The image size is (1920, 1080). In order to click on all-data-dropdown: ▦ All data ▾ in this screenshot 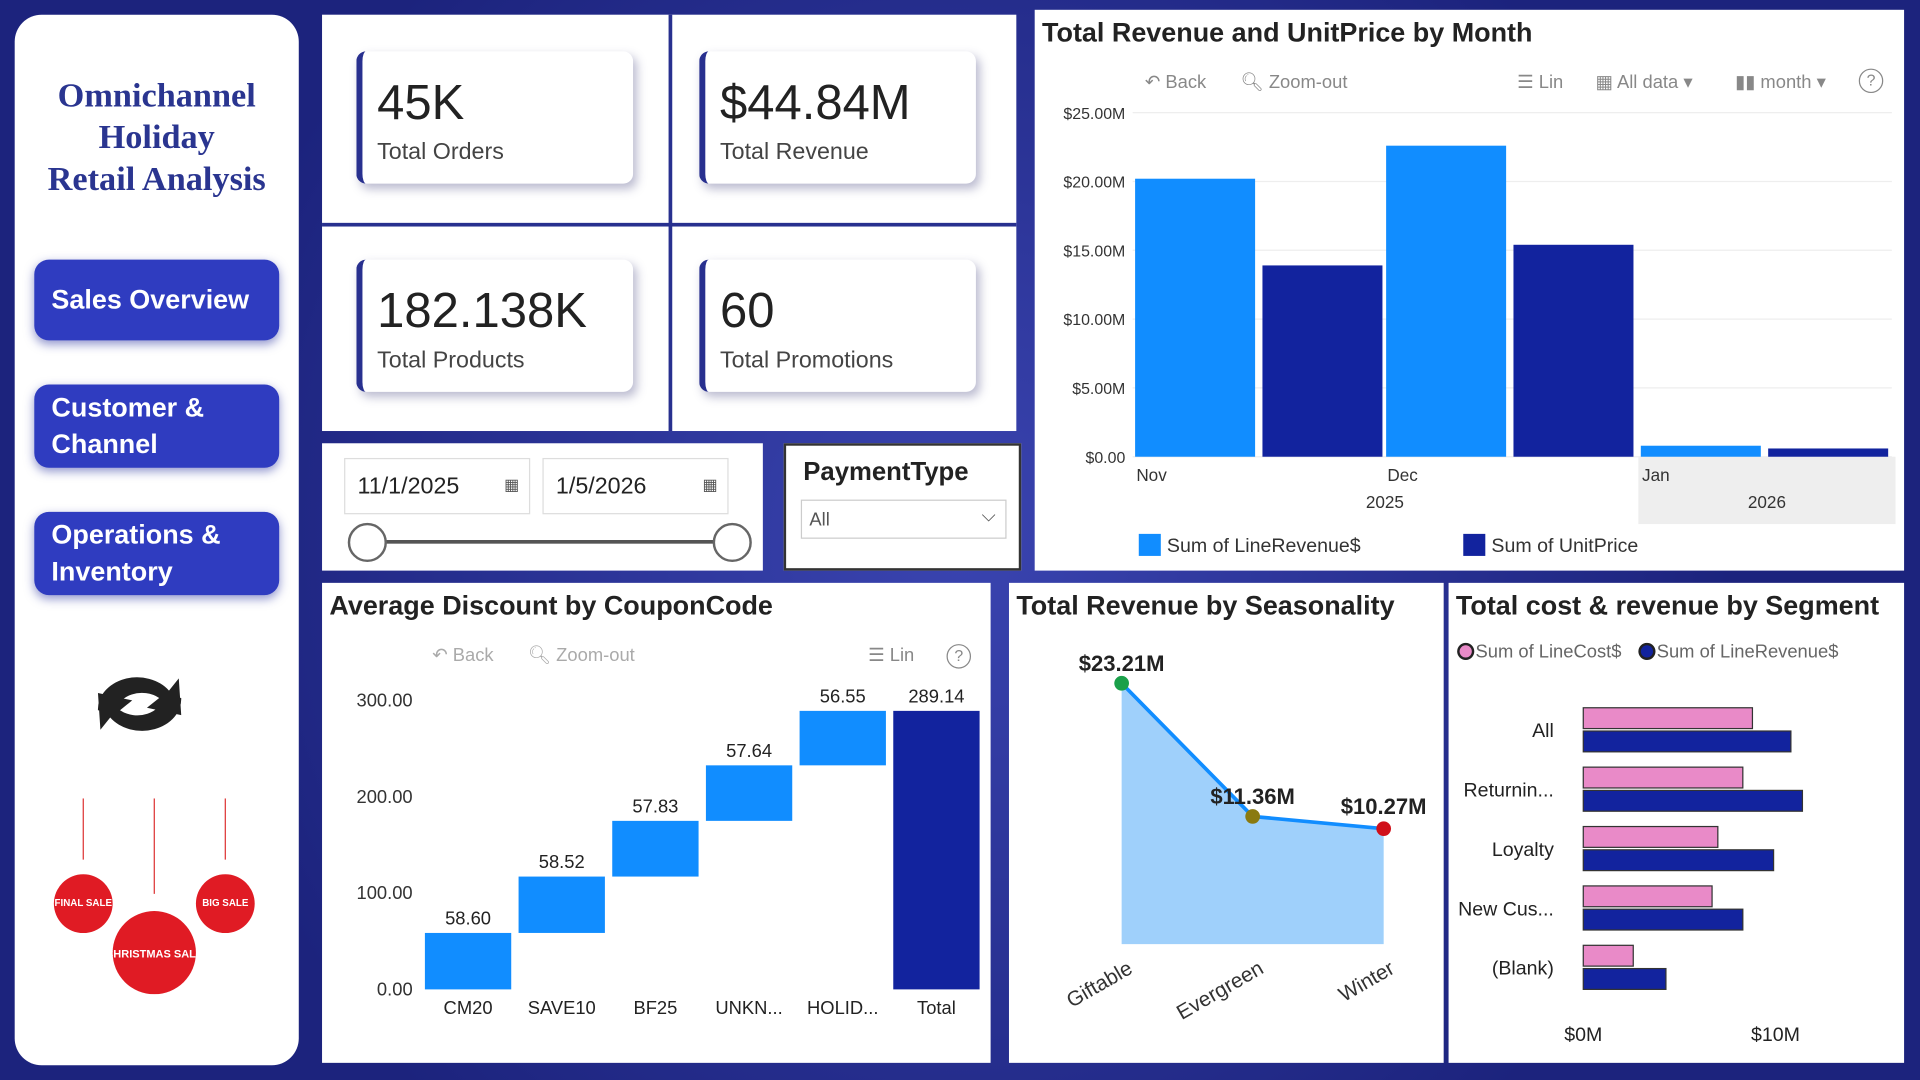, I will do `click(1644, 83)`.